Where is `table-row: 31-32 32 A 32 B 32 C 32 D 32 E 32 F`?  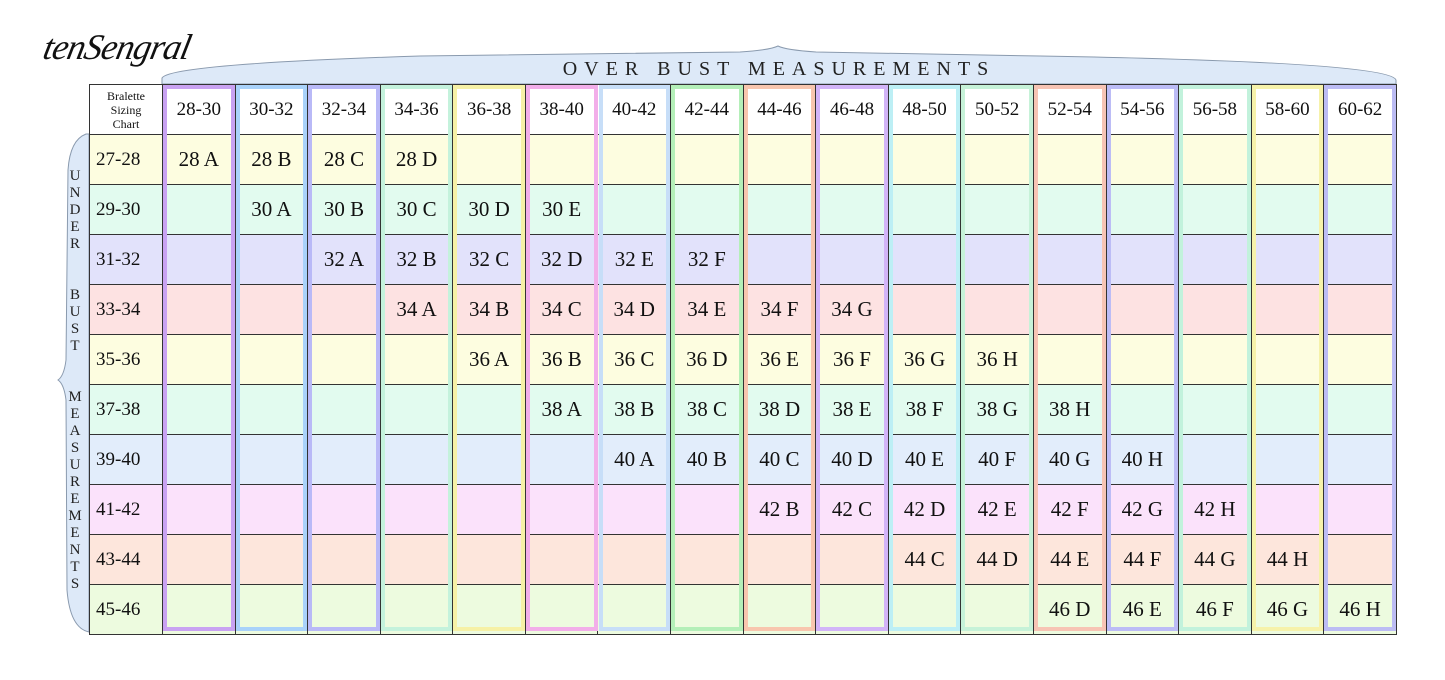
table-row: 31-32 32 A 32 B 32 C 32 D 32 E 32 F is located at coordinates (743, 259).